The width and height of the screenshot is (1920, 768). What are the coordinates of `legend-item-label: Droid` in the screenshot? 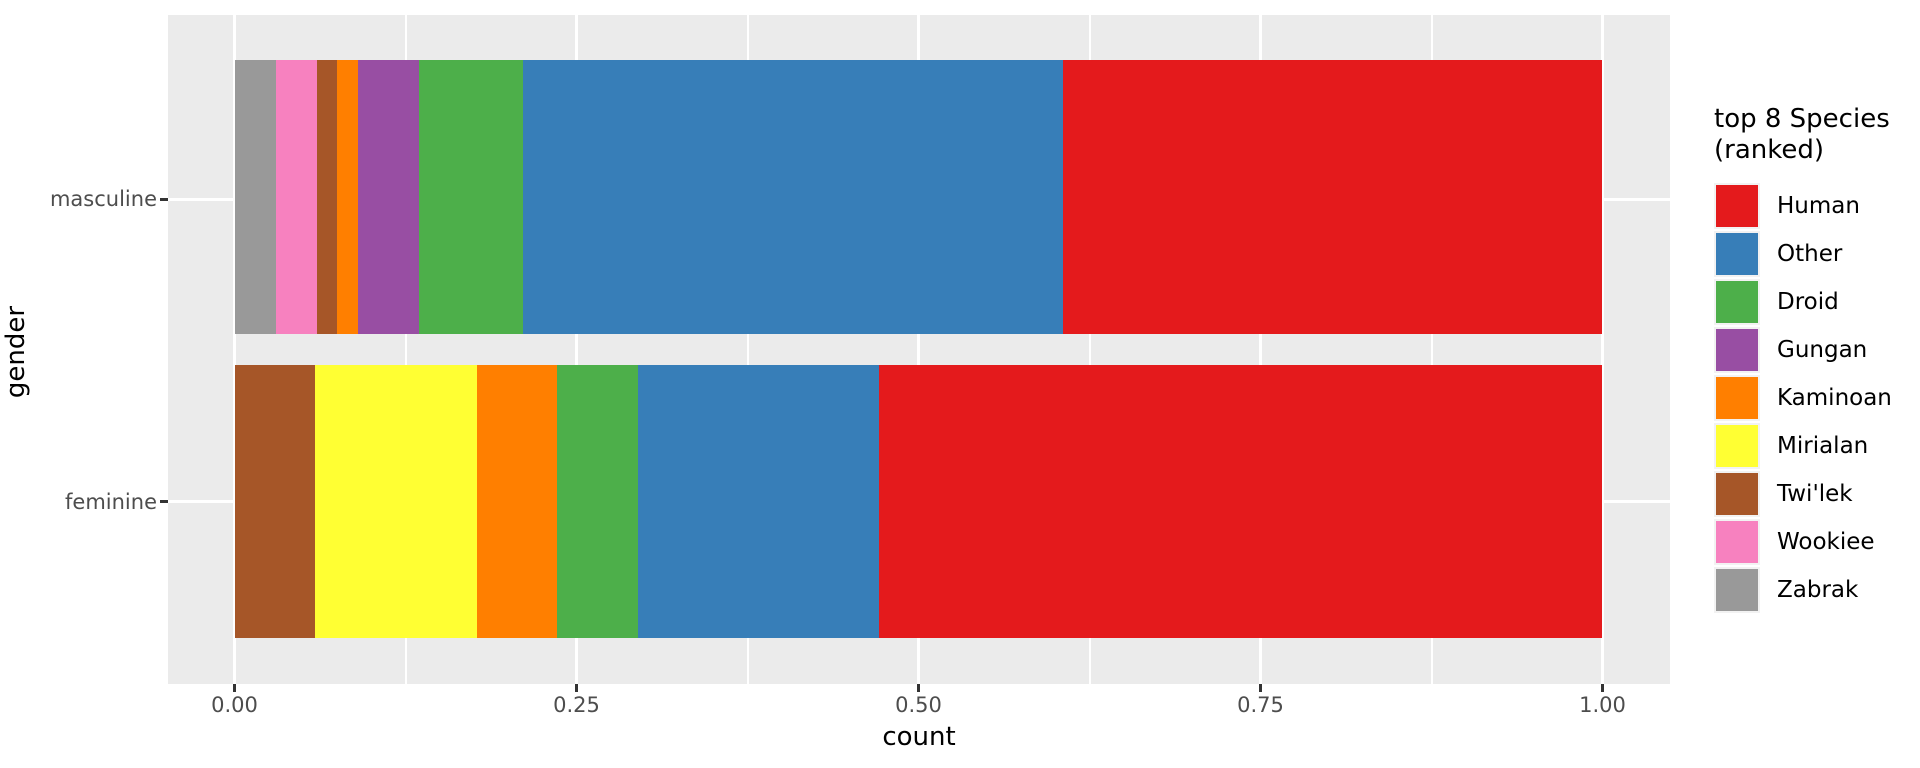 It's located at (1808, 302).